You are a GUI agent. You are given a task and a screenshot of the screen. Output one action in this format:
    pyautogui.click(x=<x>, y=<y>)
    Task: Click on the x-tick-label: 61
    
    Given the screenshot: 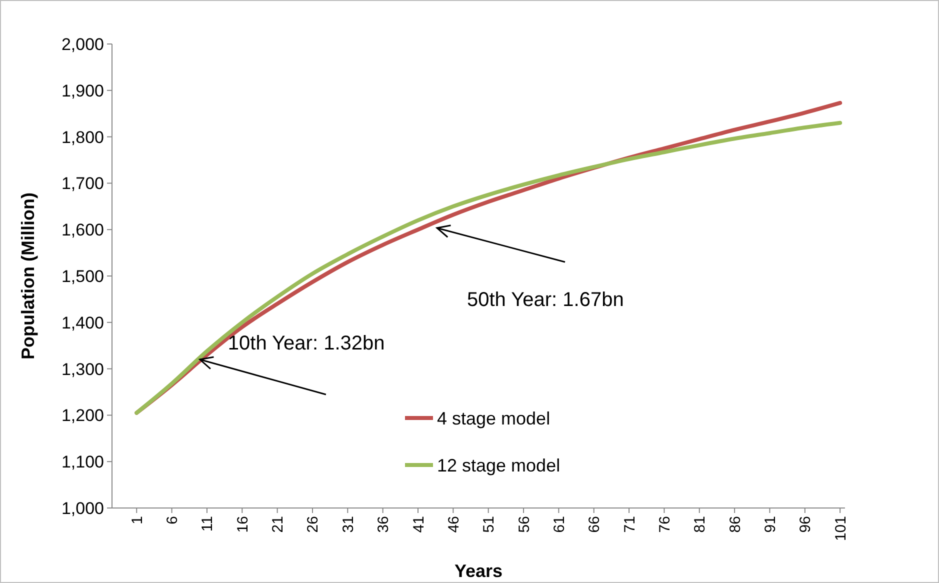 What is the action you would take?
    pyautogui.click(x=559, y=524)
    